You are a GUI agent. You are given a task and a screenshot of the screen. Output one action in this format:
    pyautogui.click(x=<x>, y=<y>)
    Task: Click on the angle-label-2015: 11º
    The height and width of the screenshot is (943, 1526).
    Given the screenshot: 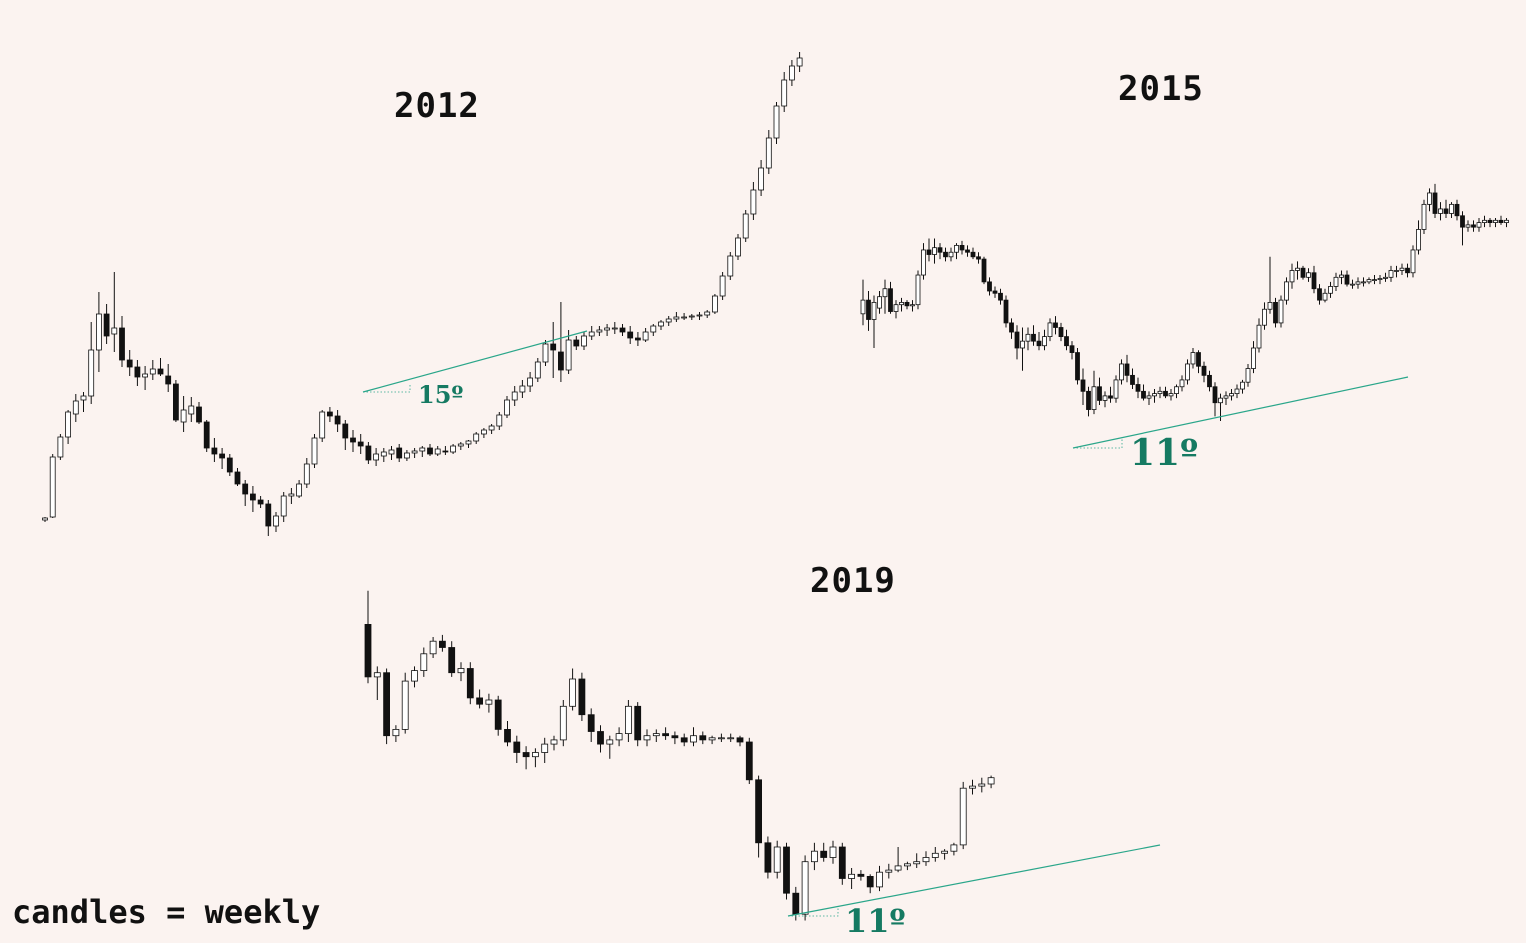 What is the action you would take?
    pyautogui.click(x=1164, y=453)
    